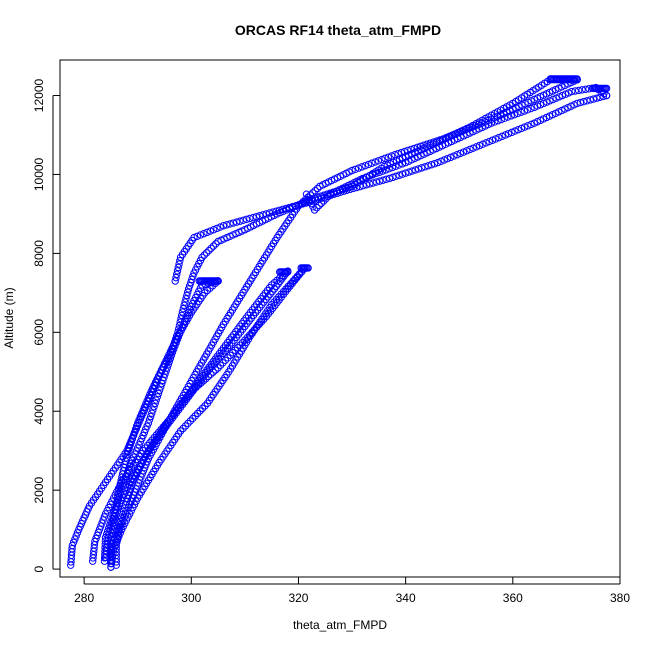 This screenshot has width=650, height=650. Describe the element at coordinates (338, 30) in the screenshot. I see `chart-title: ORCAS RF14 theta_atm_FMPD` at that location.